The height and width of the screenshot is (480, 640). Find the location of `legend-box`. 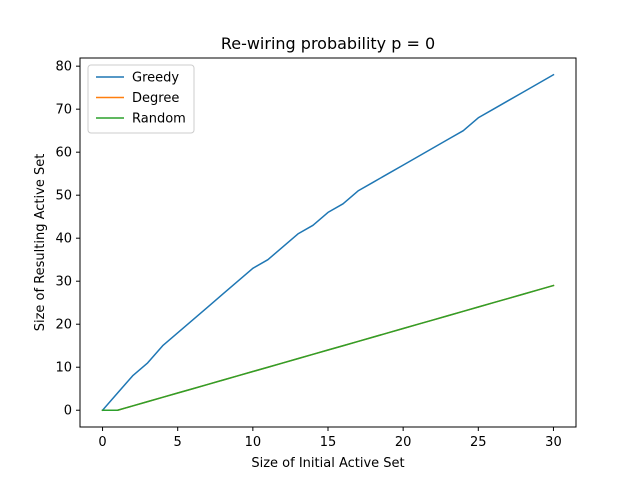

legend-box is located at coordinates (141, 99).